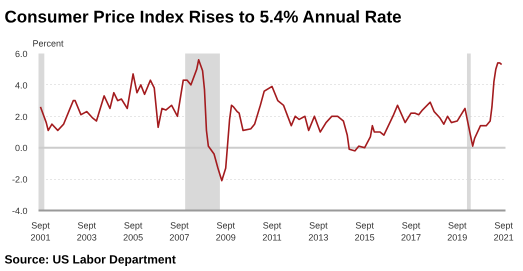 Image resolution: width=523 pixels, height=271 pixels. I want to click on chart-title: Consumer Price Index Rises to 5.4% Annual Rate, so click(203, 17).